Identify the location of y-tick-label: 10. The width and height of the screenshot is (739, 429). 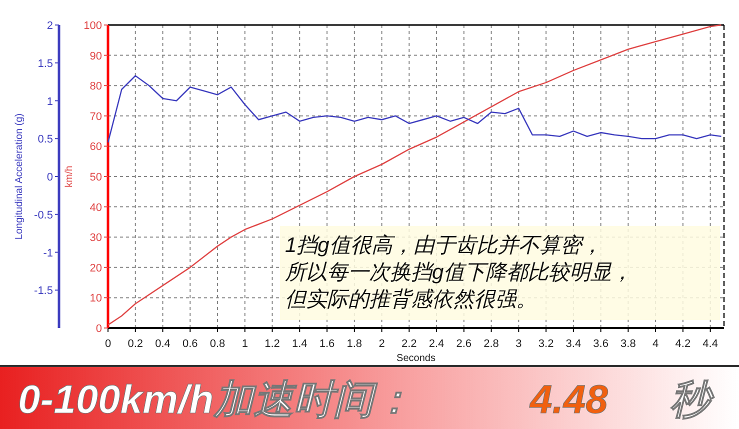
(96, 298).